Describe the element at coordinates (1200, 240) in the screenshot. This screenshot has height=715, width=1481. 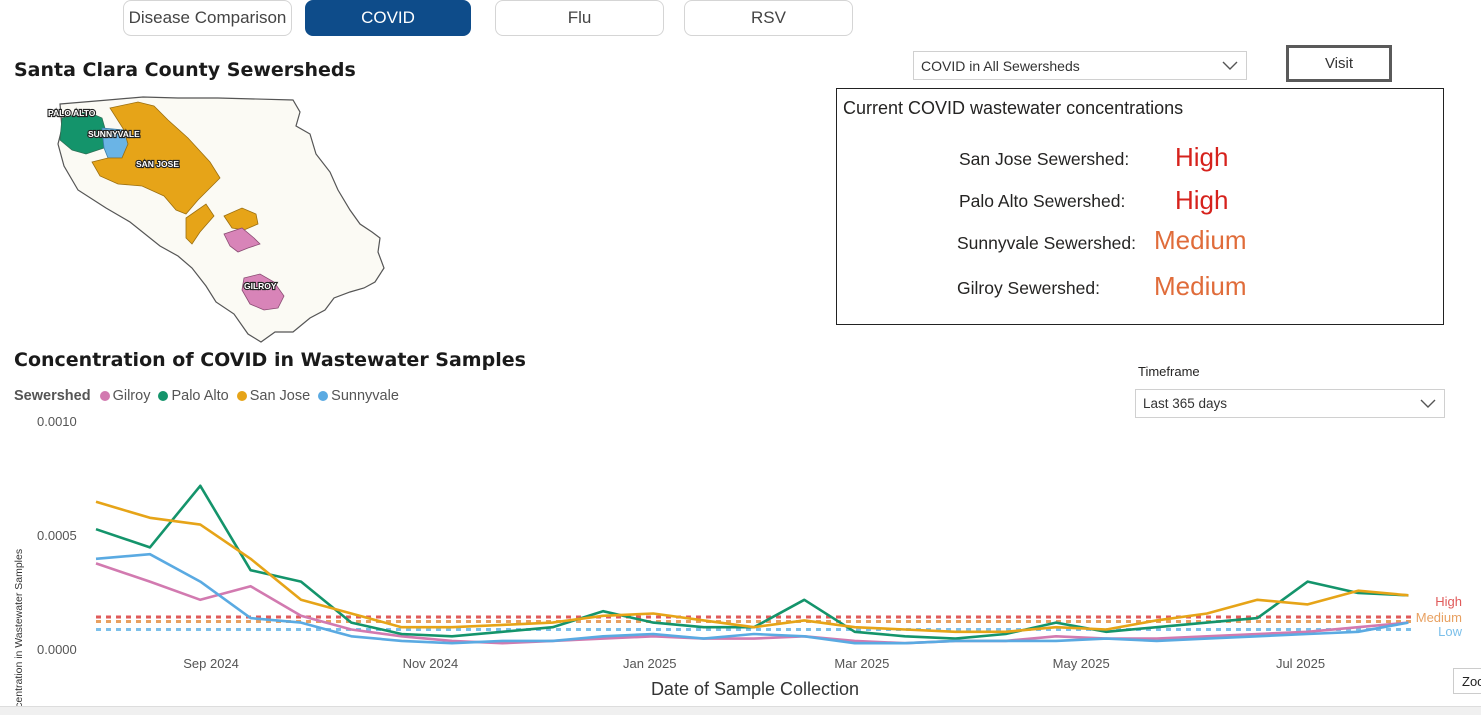
I see `sunnyvale-level: Medium` at that location.